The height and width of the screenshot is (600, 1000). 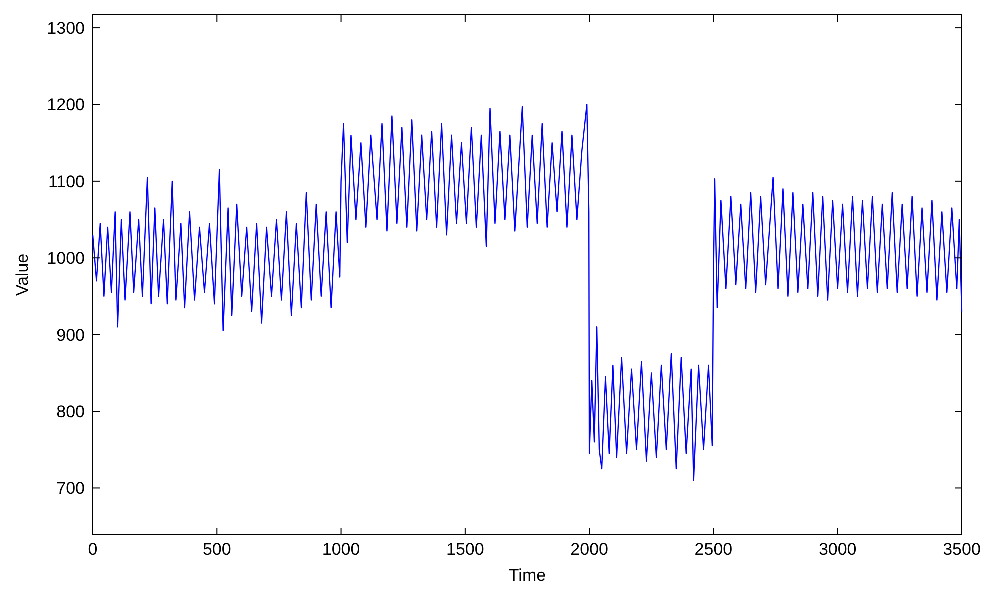 I want to click on x-tick-label: 3000, so click(x=837, y=549).